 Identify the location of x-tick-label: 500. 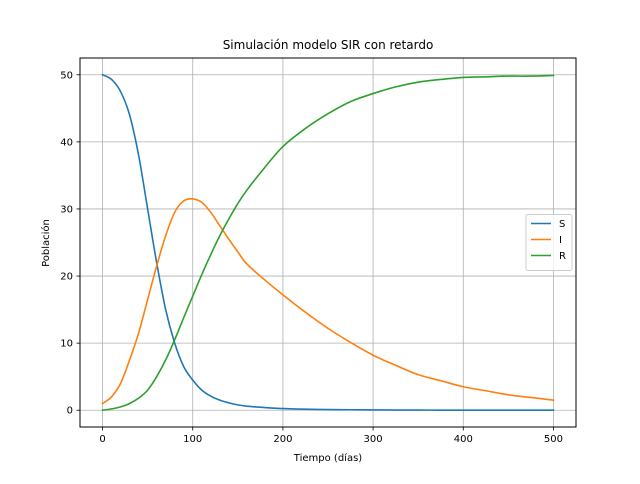
(553, 439).